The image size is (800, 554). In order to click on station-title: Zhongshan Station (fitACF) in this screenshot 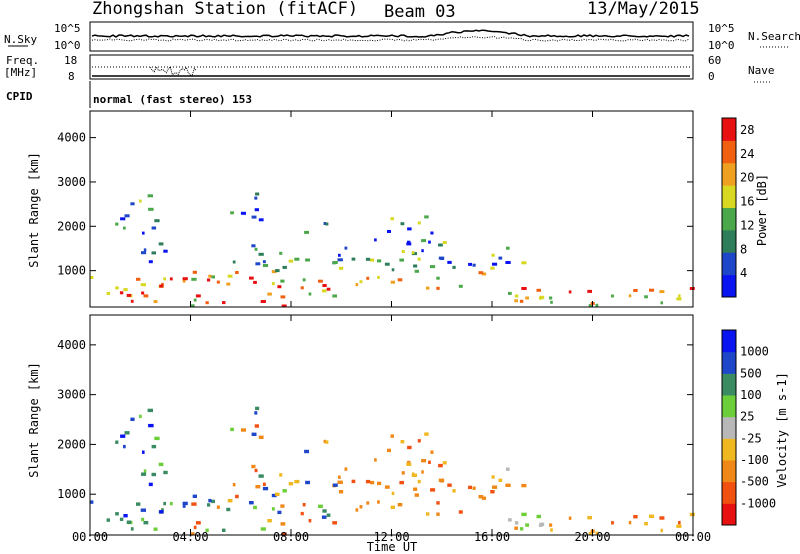, I will do `click(225, 9)`.